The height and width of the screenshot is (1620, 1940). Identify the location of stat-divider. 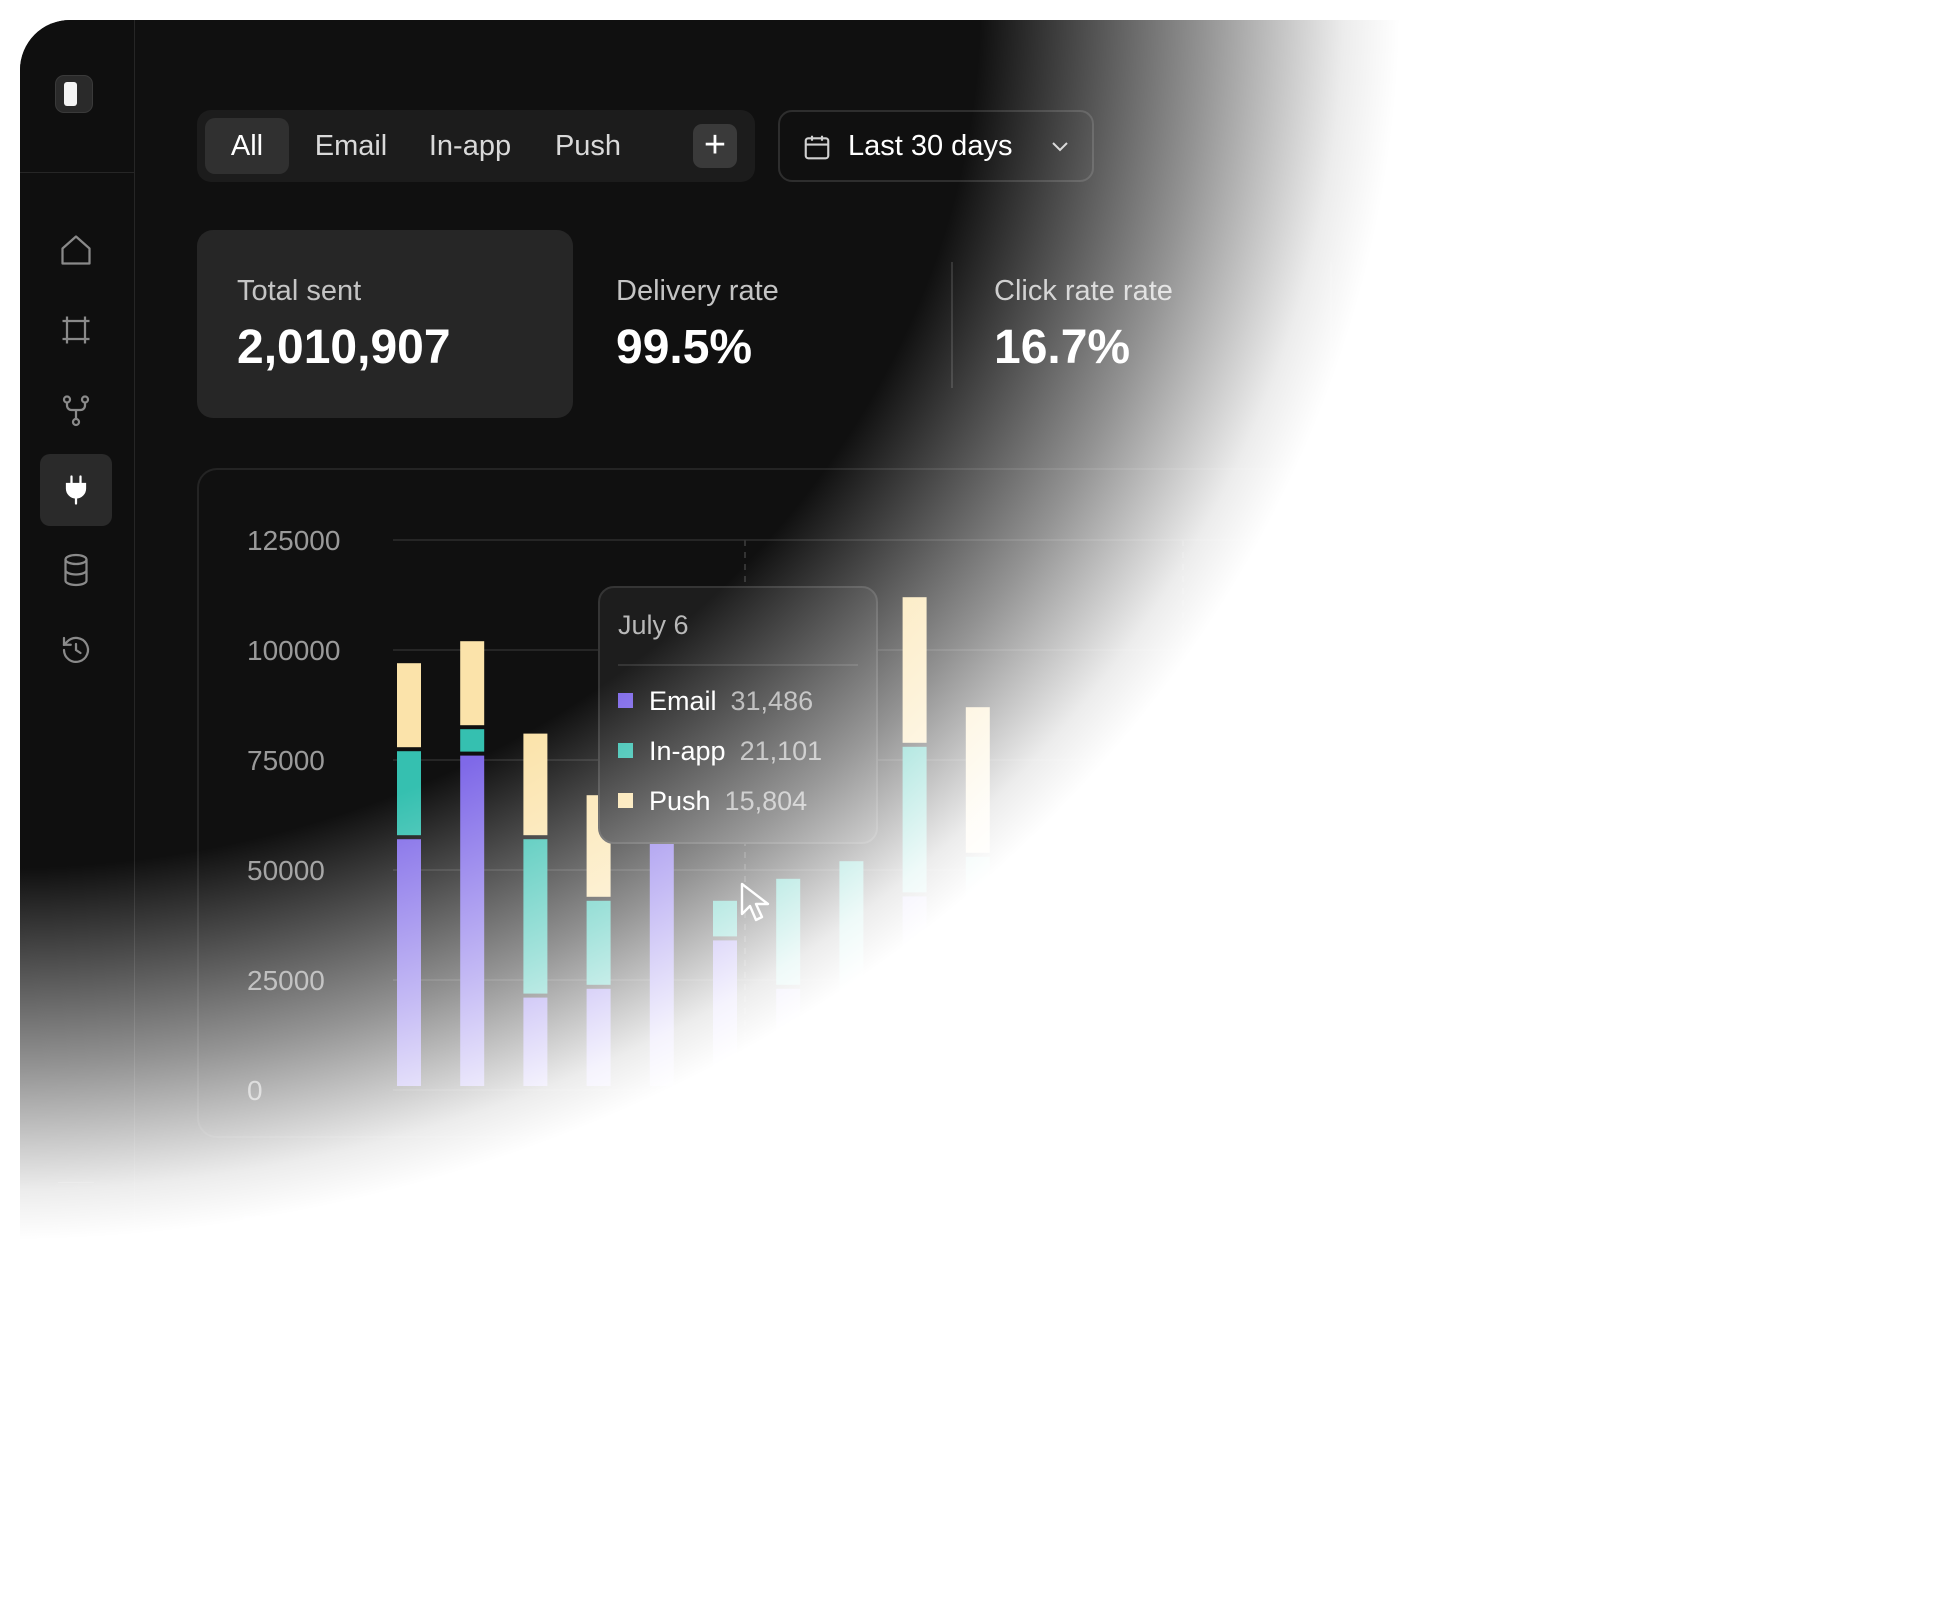
(1331, 325).